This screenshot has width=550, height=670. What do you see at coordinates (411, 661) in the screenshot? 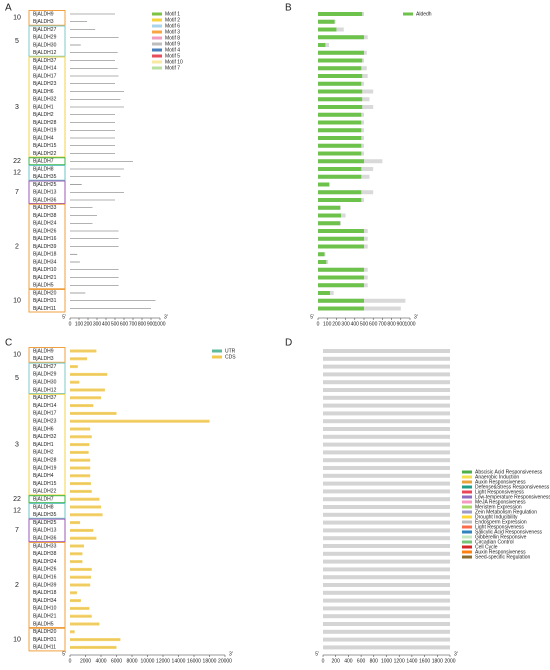
I see `x-tick-label: 1400` at bounding box center [411, 661].